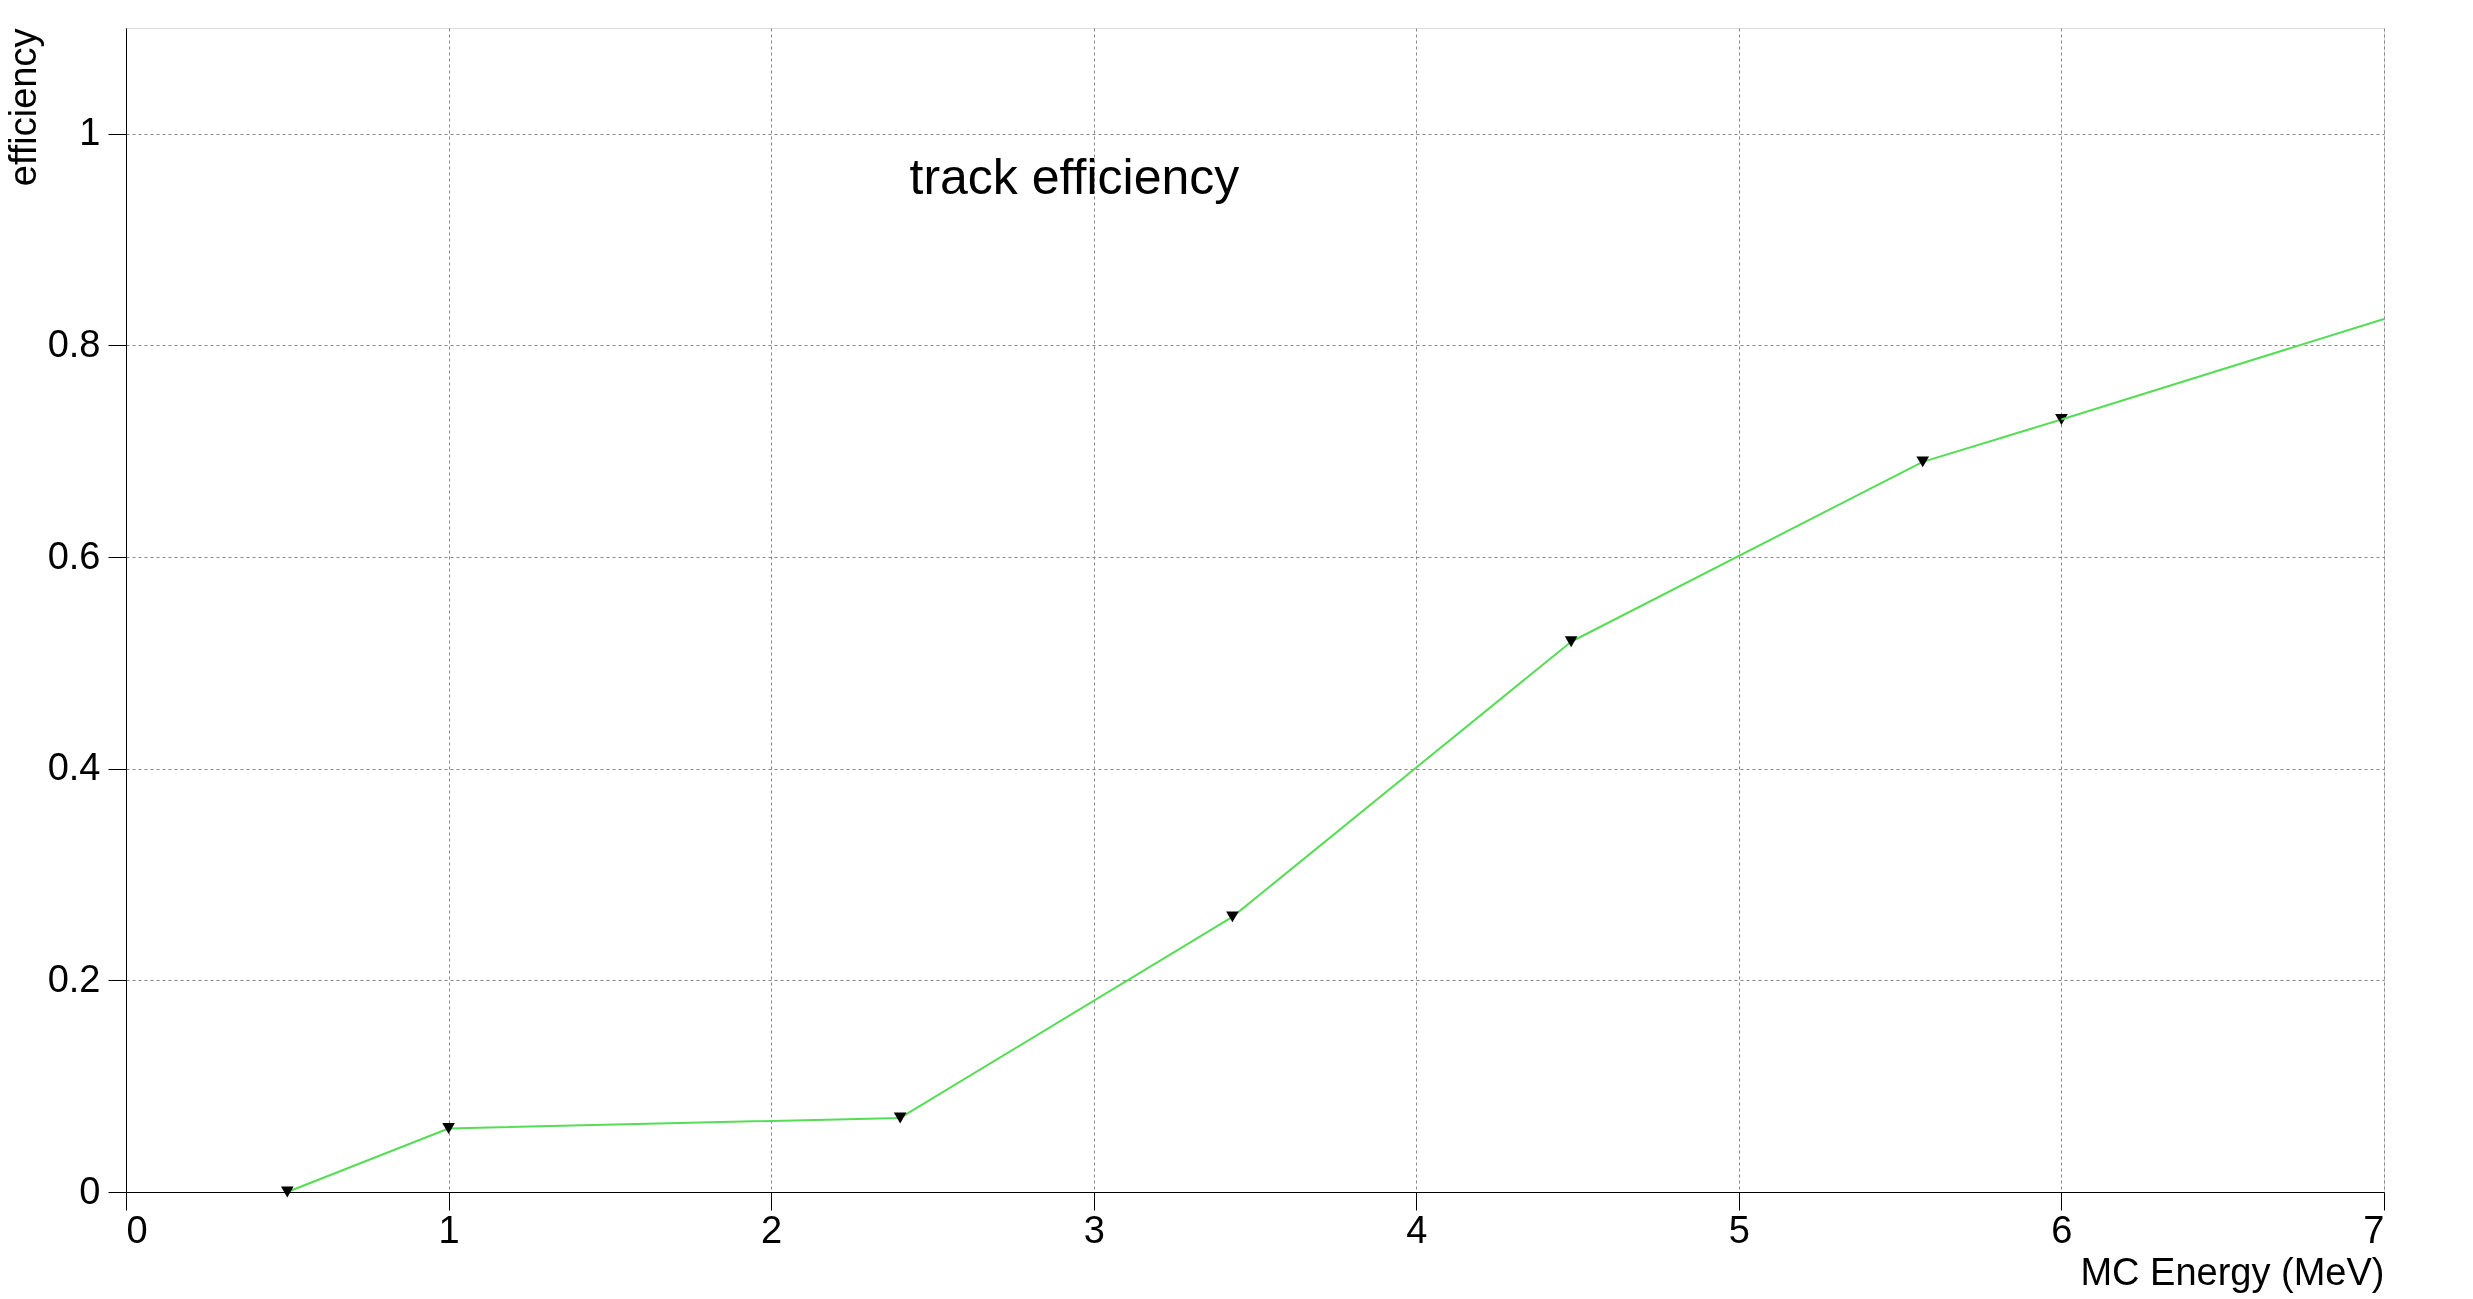 The width and height of the screenshot is (2473, 1299). What do you see at coordinates (74, 555) in the screenshot?
I see `y-tick-label: 0.6` at bounding box center [74, 555].